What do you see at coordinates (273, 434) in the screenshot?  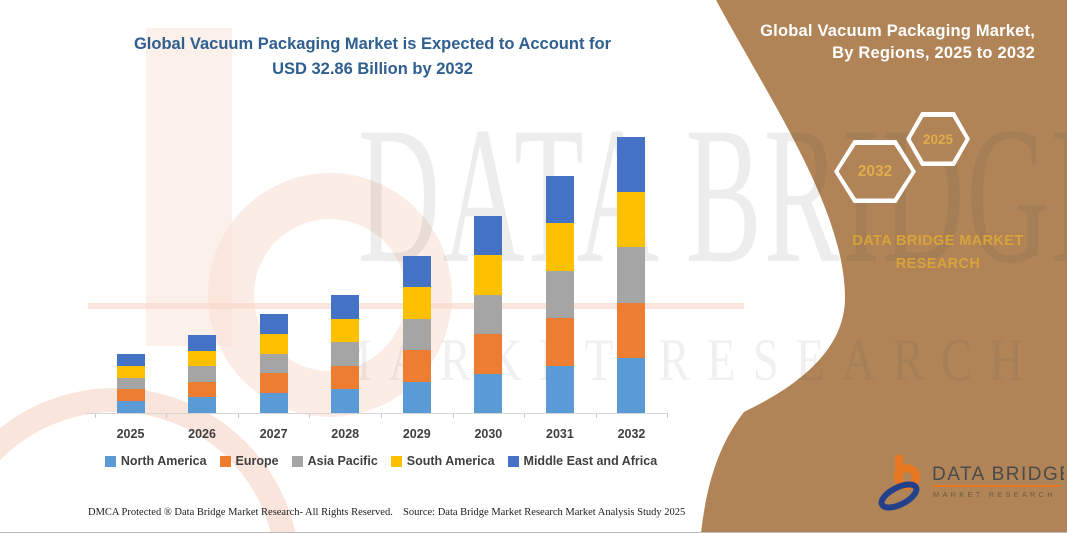 I see `x-axis-label-2027: 2027` at bounding box center [273, 434].